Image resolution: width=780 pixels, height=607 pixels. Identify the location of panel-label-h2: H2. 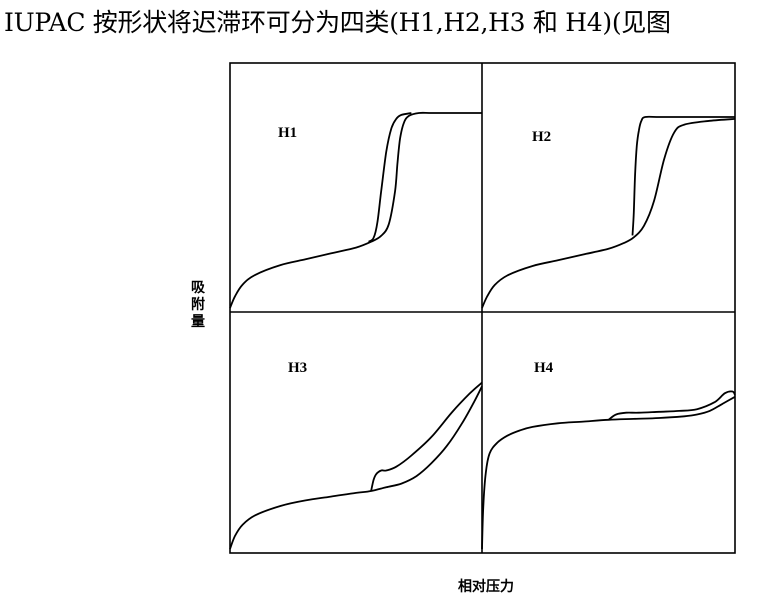
(541, 137).